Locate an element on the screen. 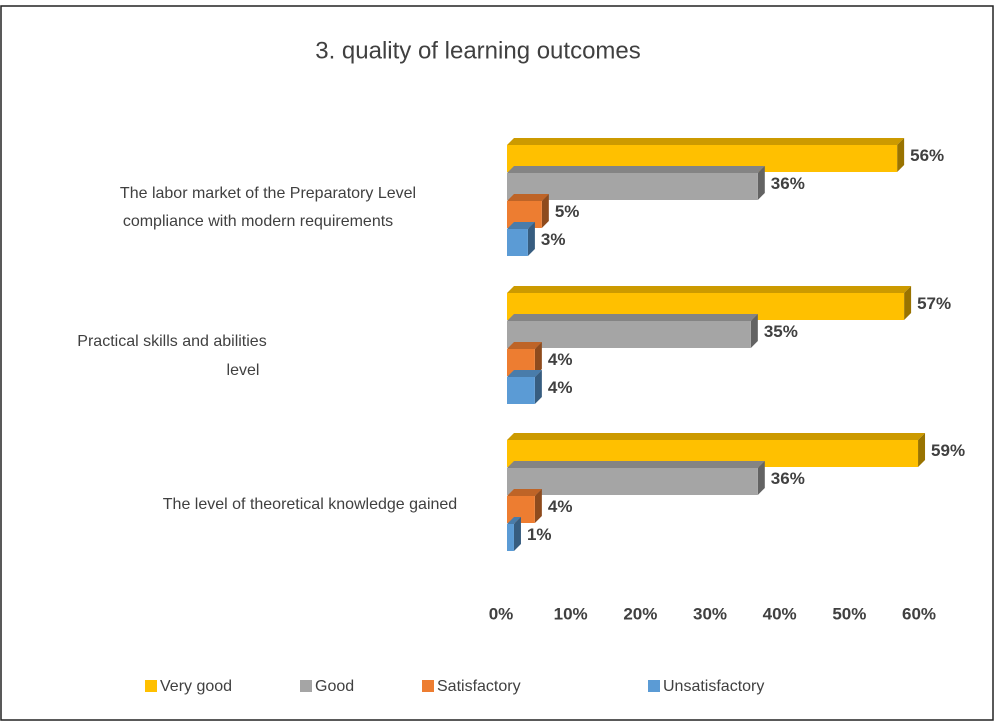  value-label: 56% is located at coordinates (927, 155).